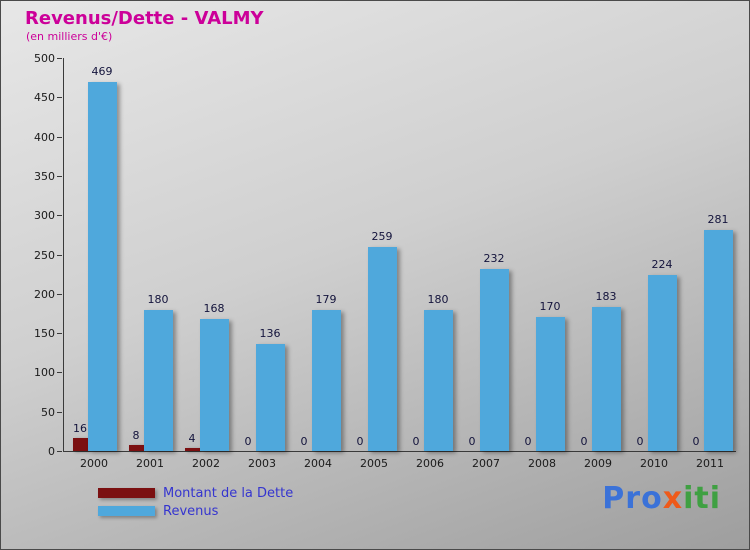 The height and width of the screenshot is (550, 750). Describe the element at coordinates (214, 308) in the screenshot. I see `bar-value-label-revenus: 168` at that location.